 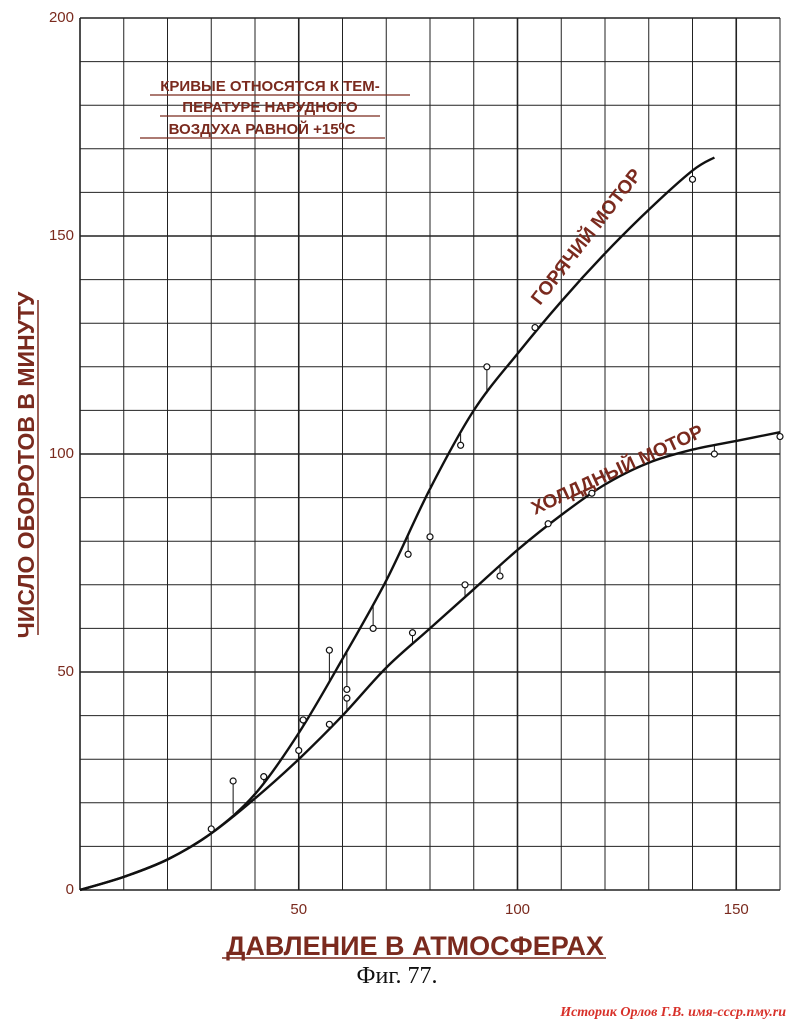 What do you see at coordinates (617, 469) in the screenshot?
I see `cold-motor-label: ХОЛДДНЫЙ МОТОР` at bounding box center [617, 469].